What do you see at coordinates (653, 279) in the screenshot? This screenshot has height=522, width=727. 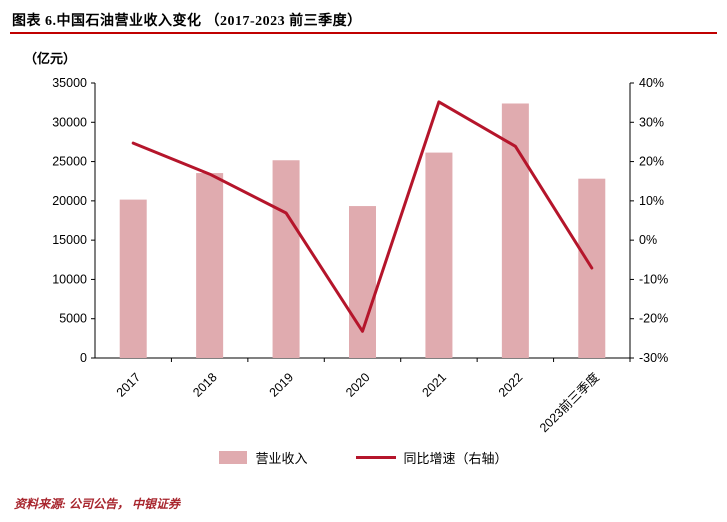 I see `right-axis-tick-label: -10%` at bounding box center [653, 279].